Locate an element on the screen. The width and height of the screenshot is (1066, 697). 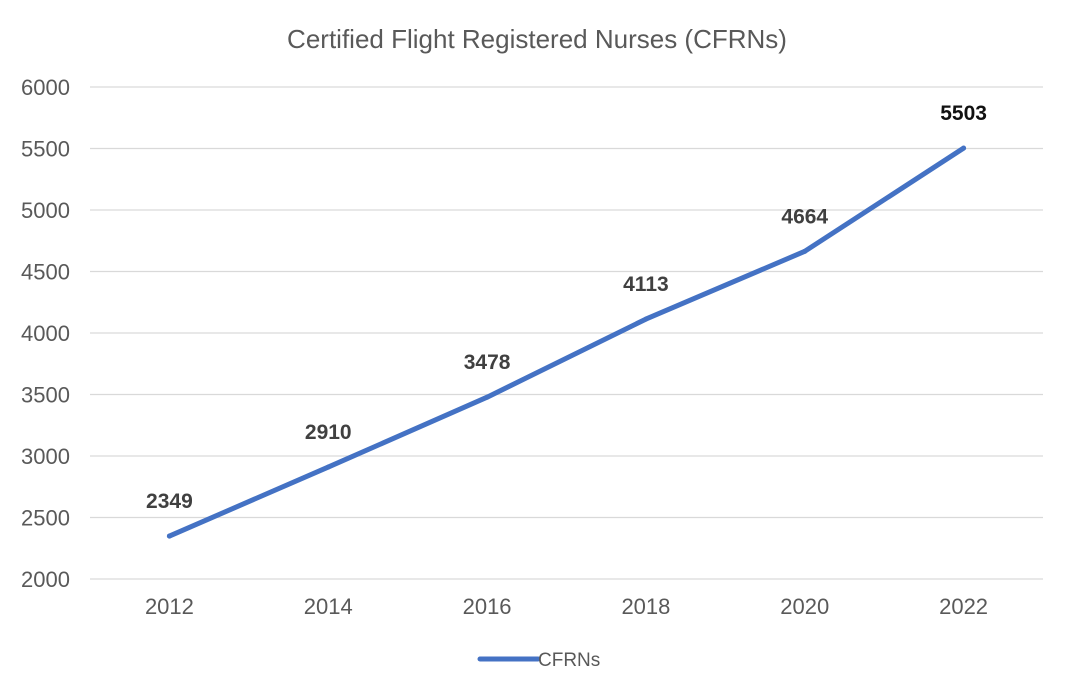
data-label: 2349 is located at coordinates (169, 501).